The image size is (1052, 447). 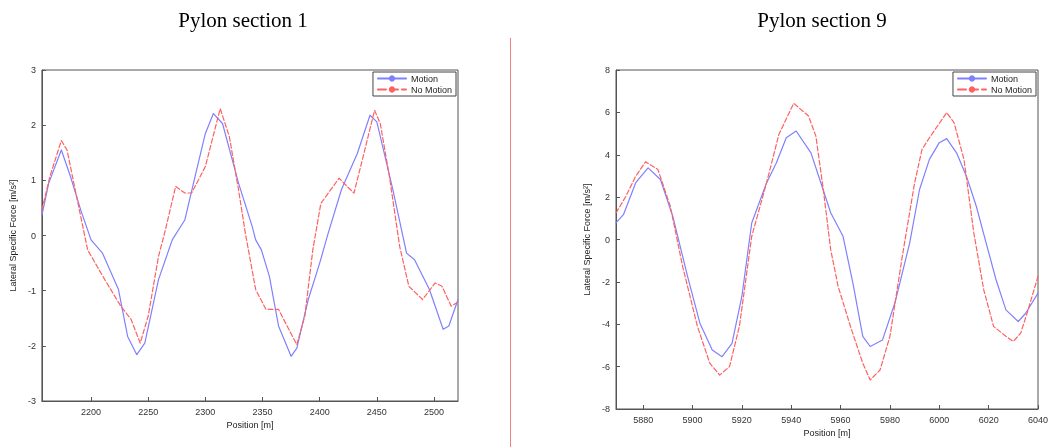 What do you see at coordinates (434, 411) in the screenshot?
I see `x-tick-label: 2500` at bounding box center [434, 411].